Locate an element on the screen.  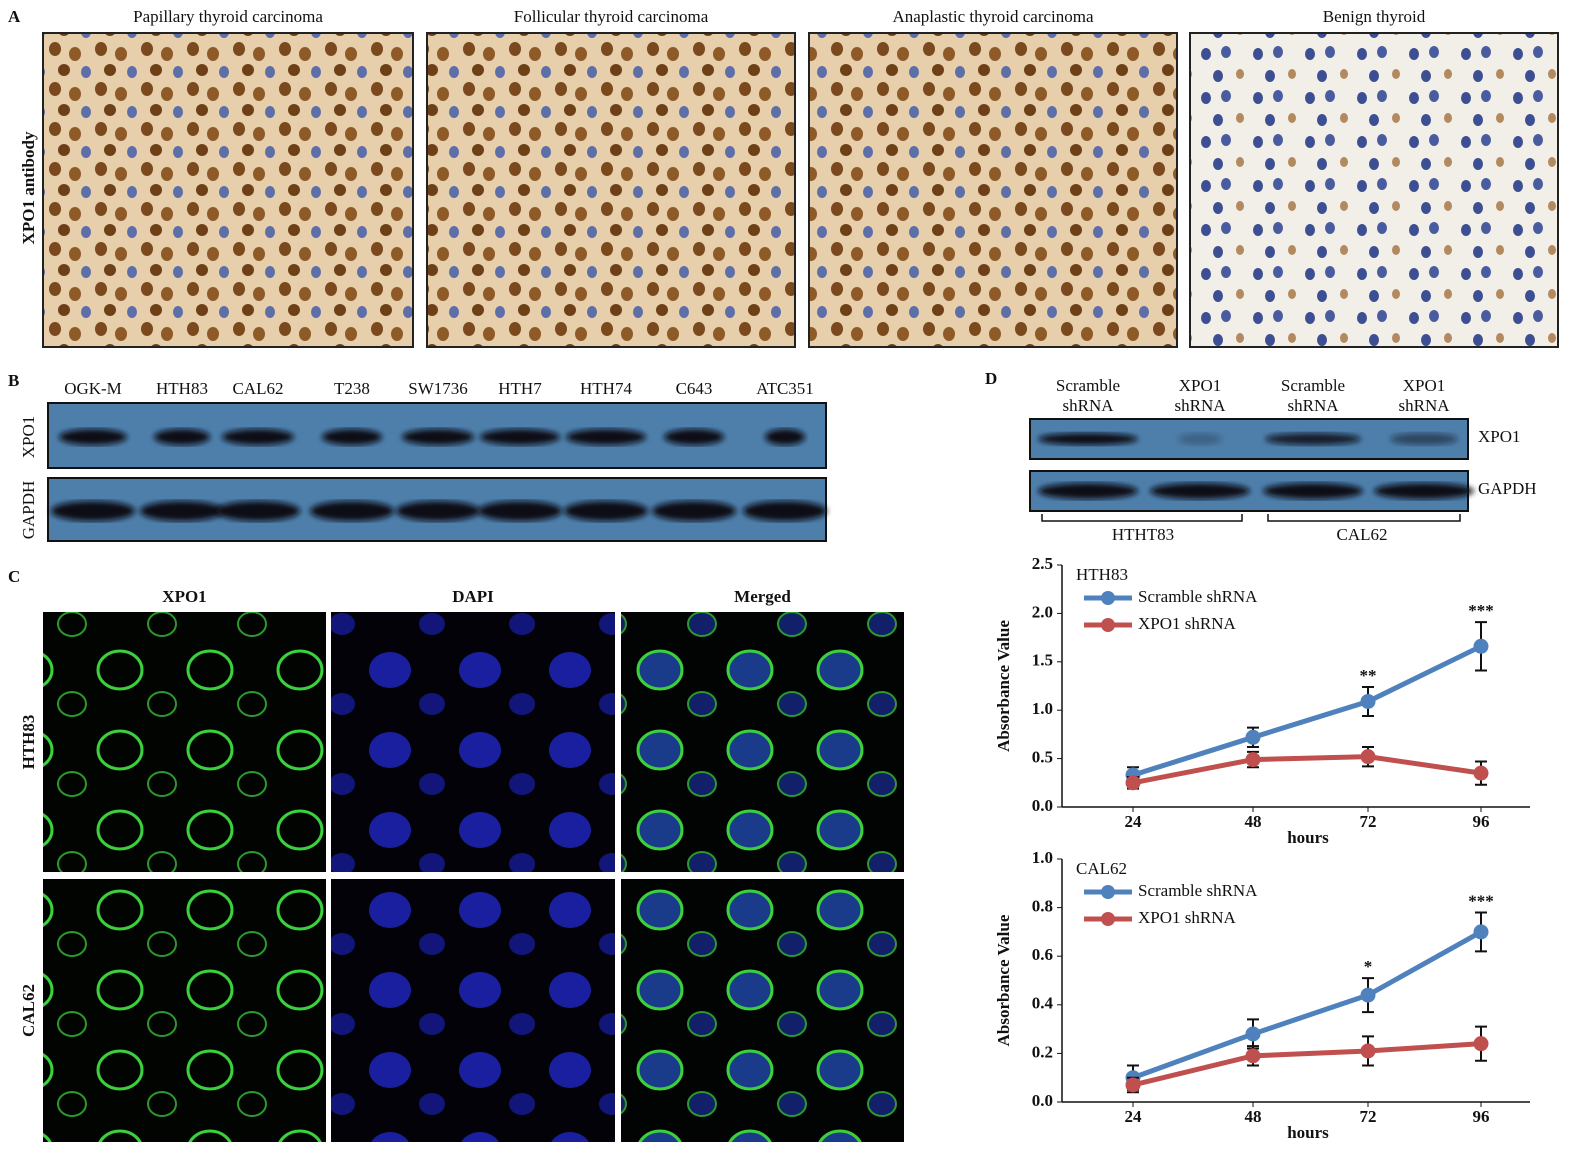
lane-label: C643 is located at coordinates (694, 388).